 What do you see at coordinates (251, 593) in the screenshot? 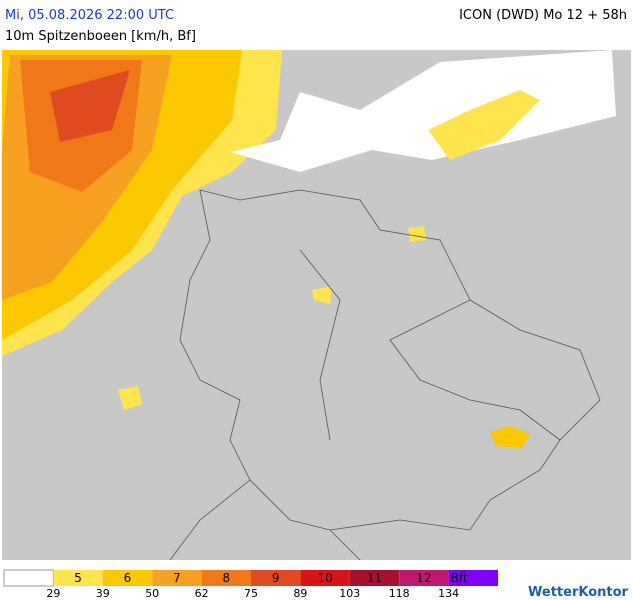
I see `kmh-label: 75` at bounding box center [251, 593].